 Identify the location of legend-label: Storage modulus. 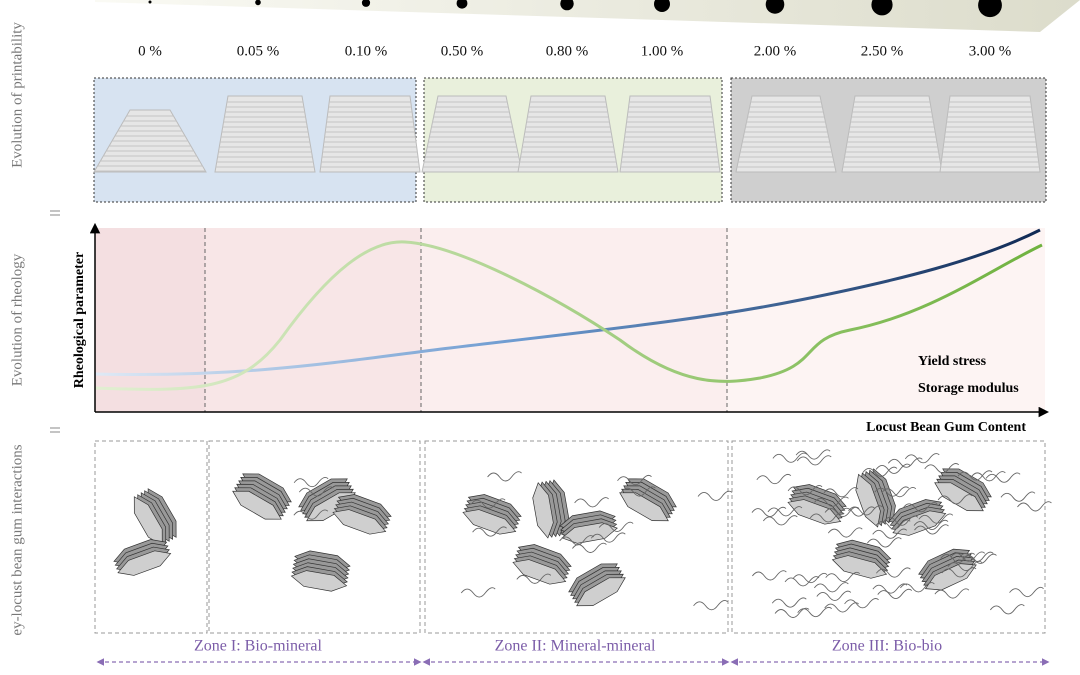
(968, 388).